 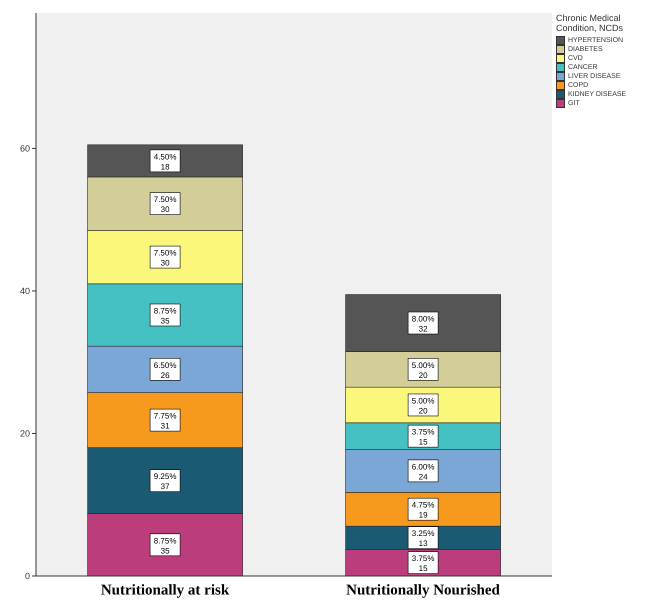 What do you see at coordinates (423, 324) in the screenshot?
I see `data-label: 8.00% 32` at bounding box center [423, 324].